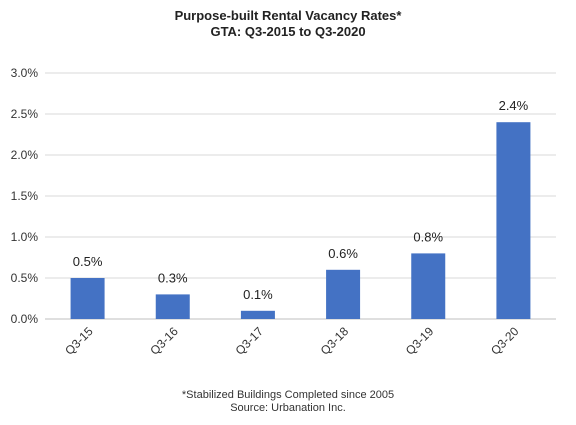  Describe the element at coordinates (258, 294) in the screenshot. I see `data-label: 0.1%` at that location.